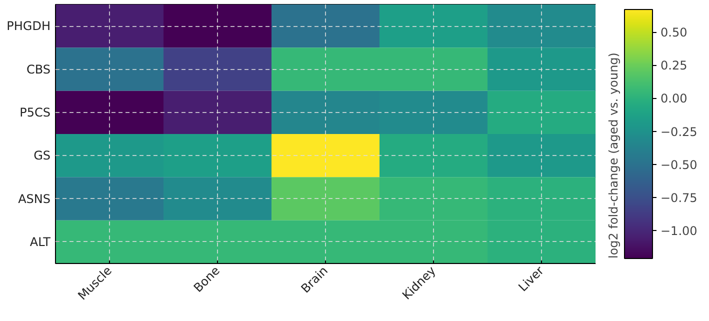  Describe the element at coordinates (38, 69) in the screenshot. I see `y-tick-label: CBS` at that location.